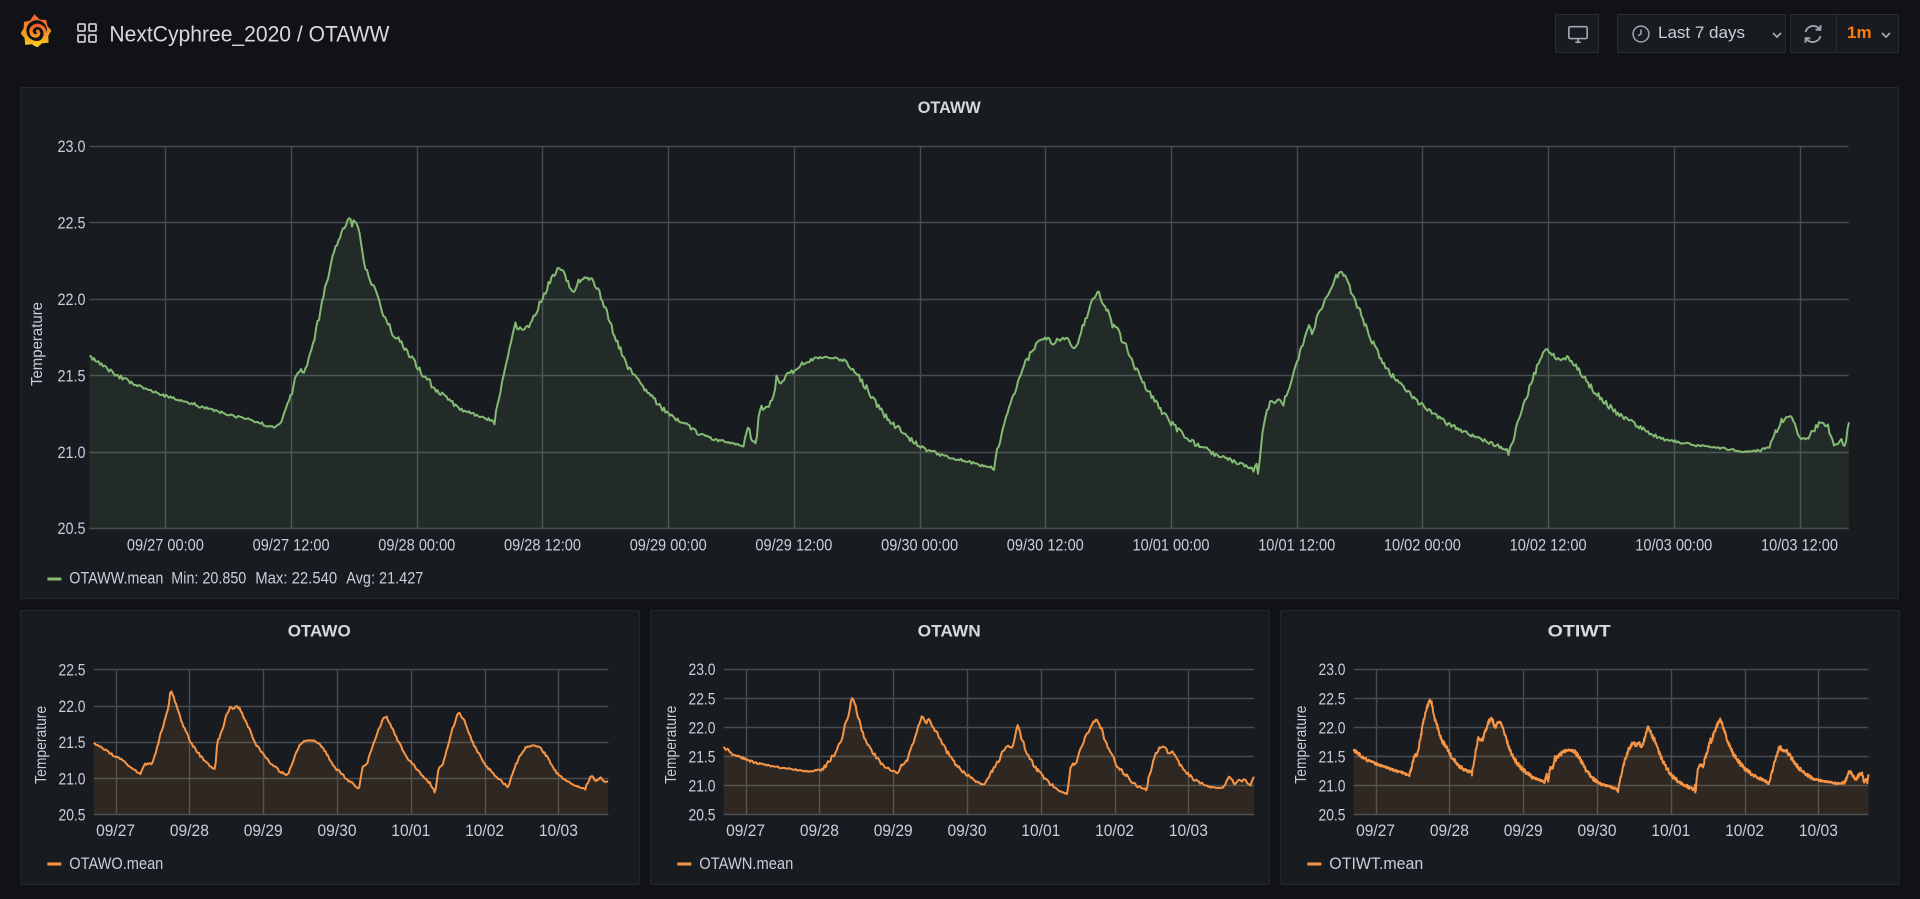  What do you see at coordinates (1580, 631) in the screenshot?
I see `svg-text: OTIWT` at bounding box center [1580, 631].